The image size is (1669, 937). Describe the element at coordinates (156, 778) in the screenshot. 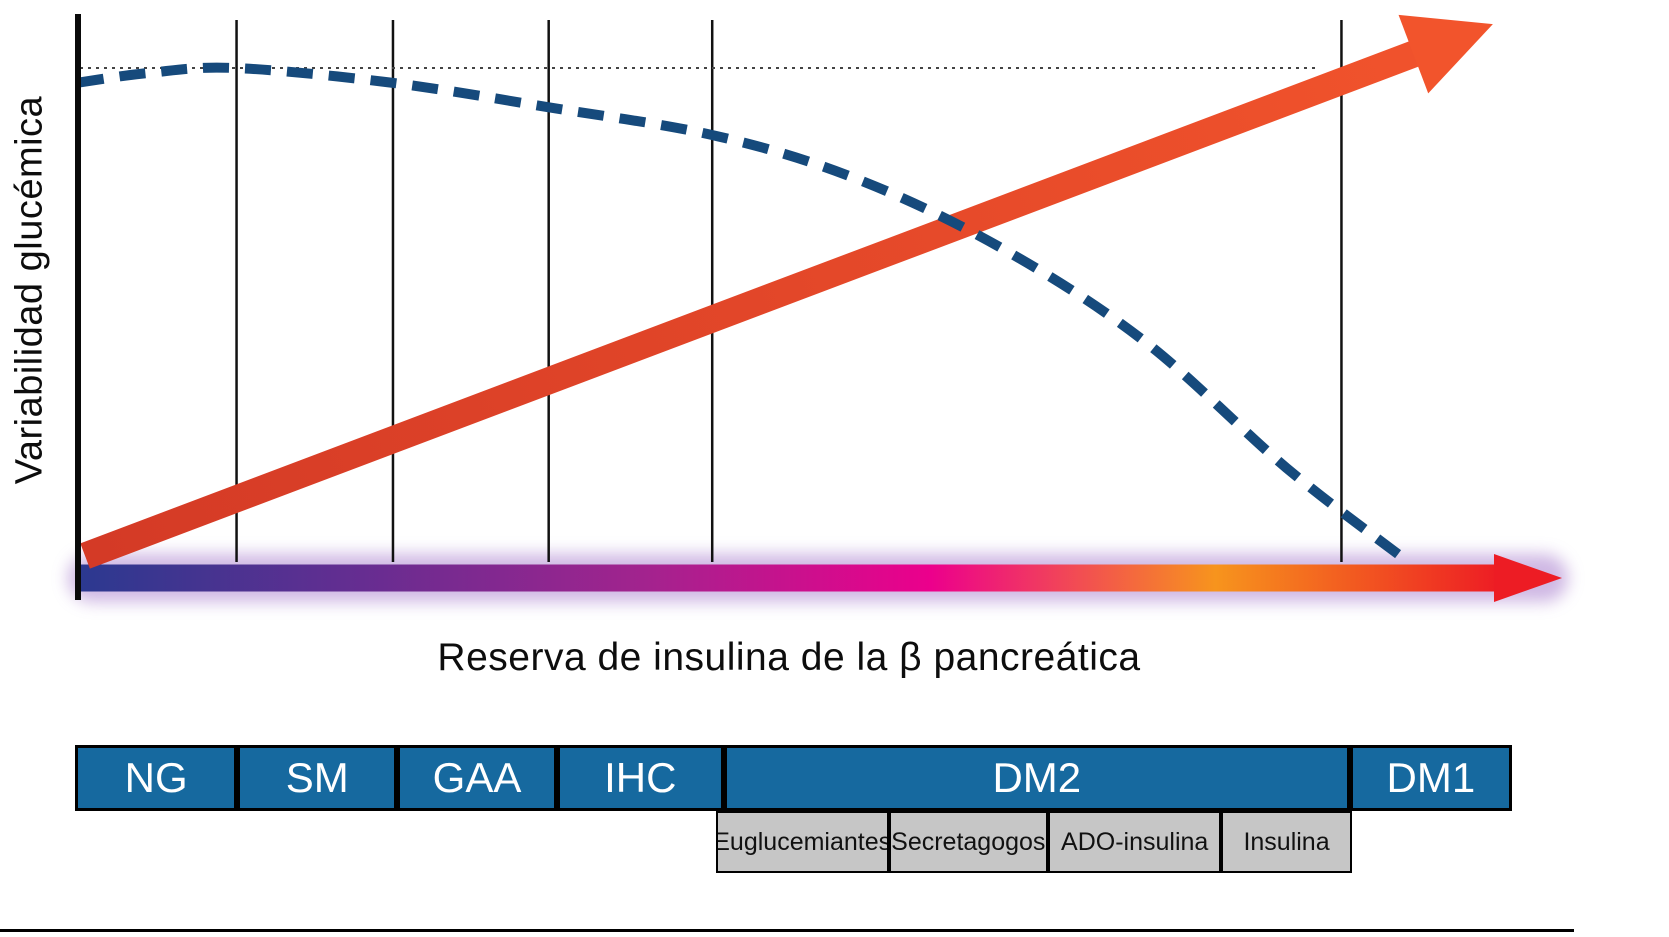

I see `stage-cell-ng: NG` at that location.